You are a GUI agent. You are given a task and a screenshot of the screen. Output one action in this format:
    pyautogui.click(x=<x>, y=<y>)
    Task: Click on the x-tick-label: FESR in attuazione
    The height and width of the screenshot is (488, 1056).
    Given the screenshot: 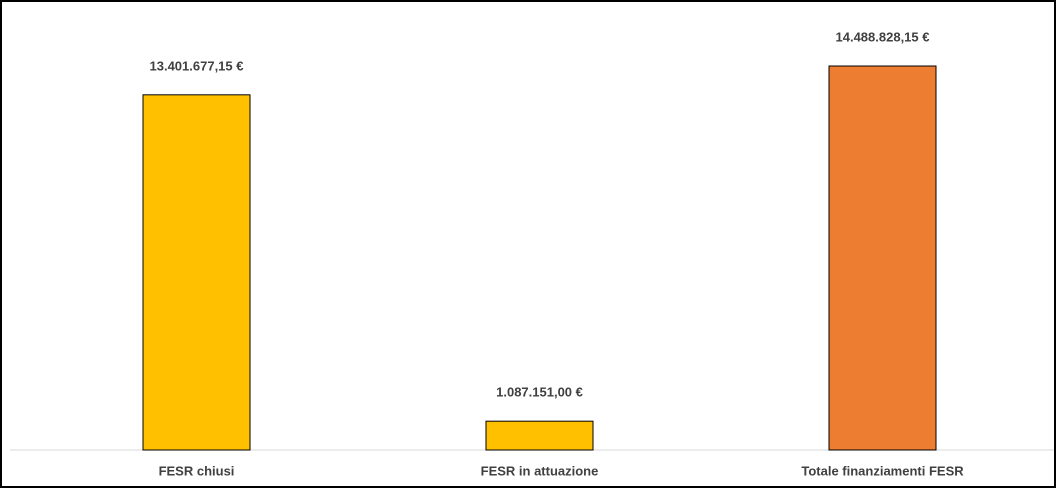 What is the action you would take?
    pyautogui.click(x=540, y=470)
    